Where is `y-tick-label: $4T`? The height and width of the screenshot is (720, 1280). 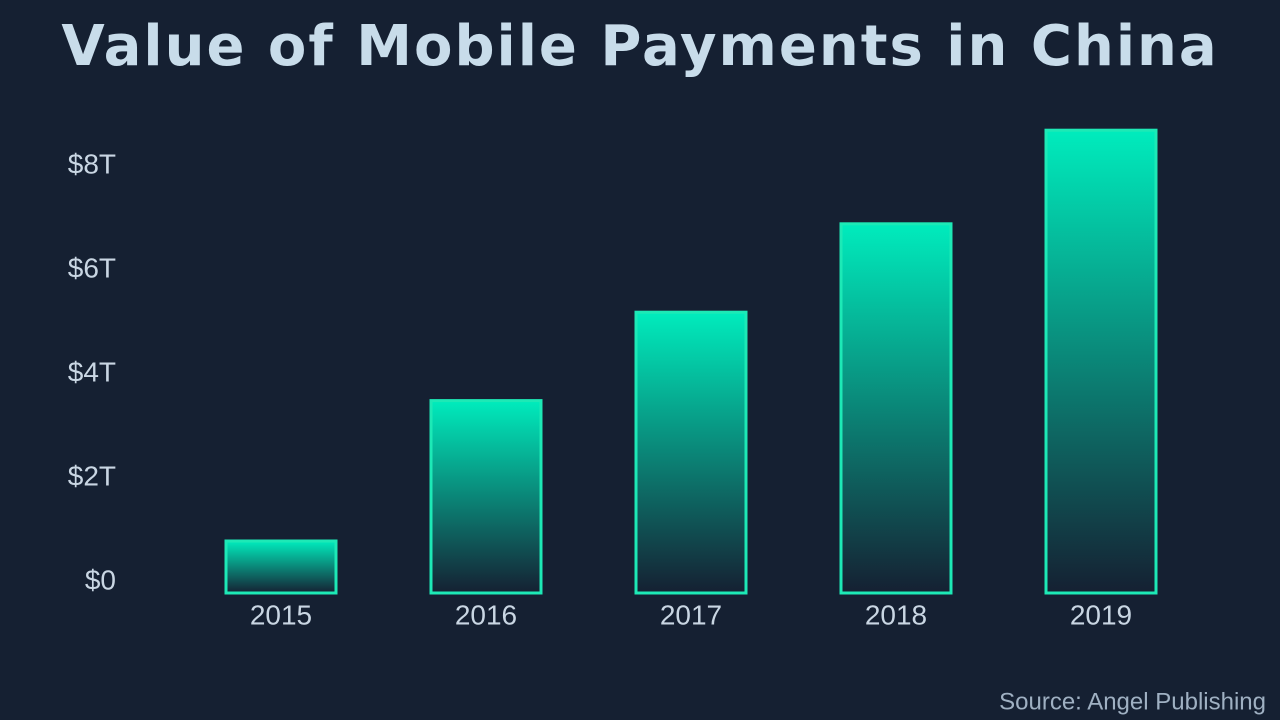
y-tick-label: $4T is located at coordinates (92, 371).